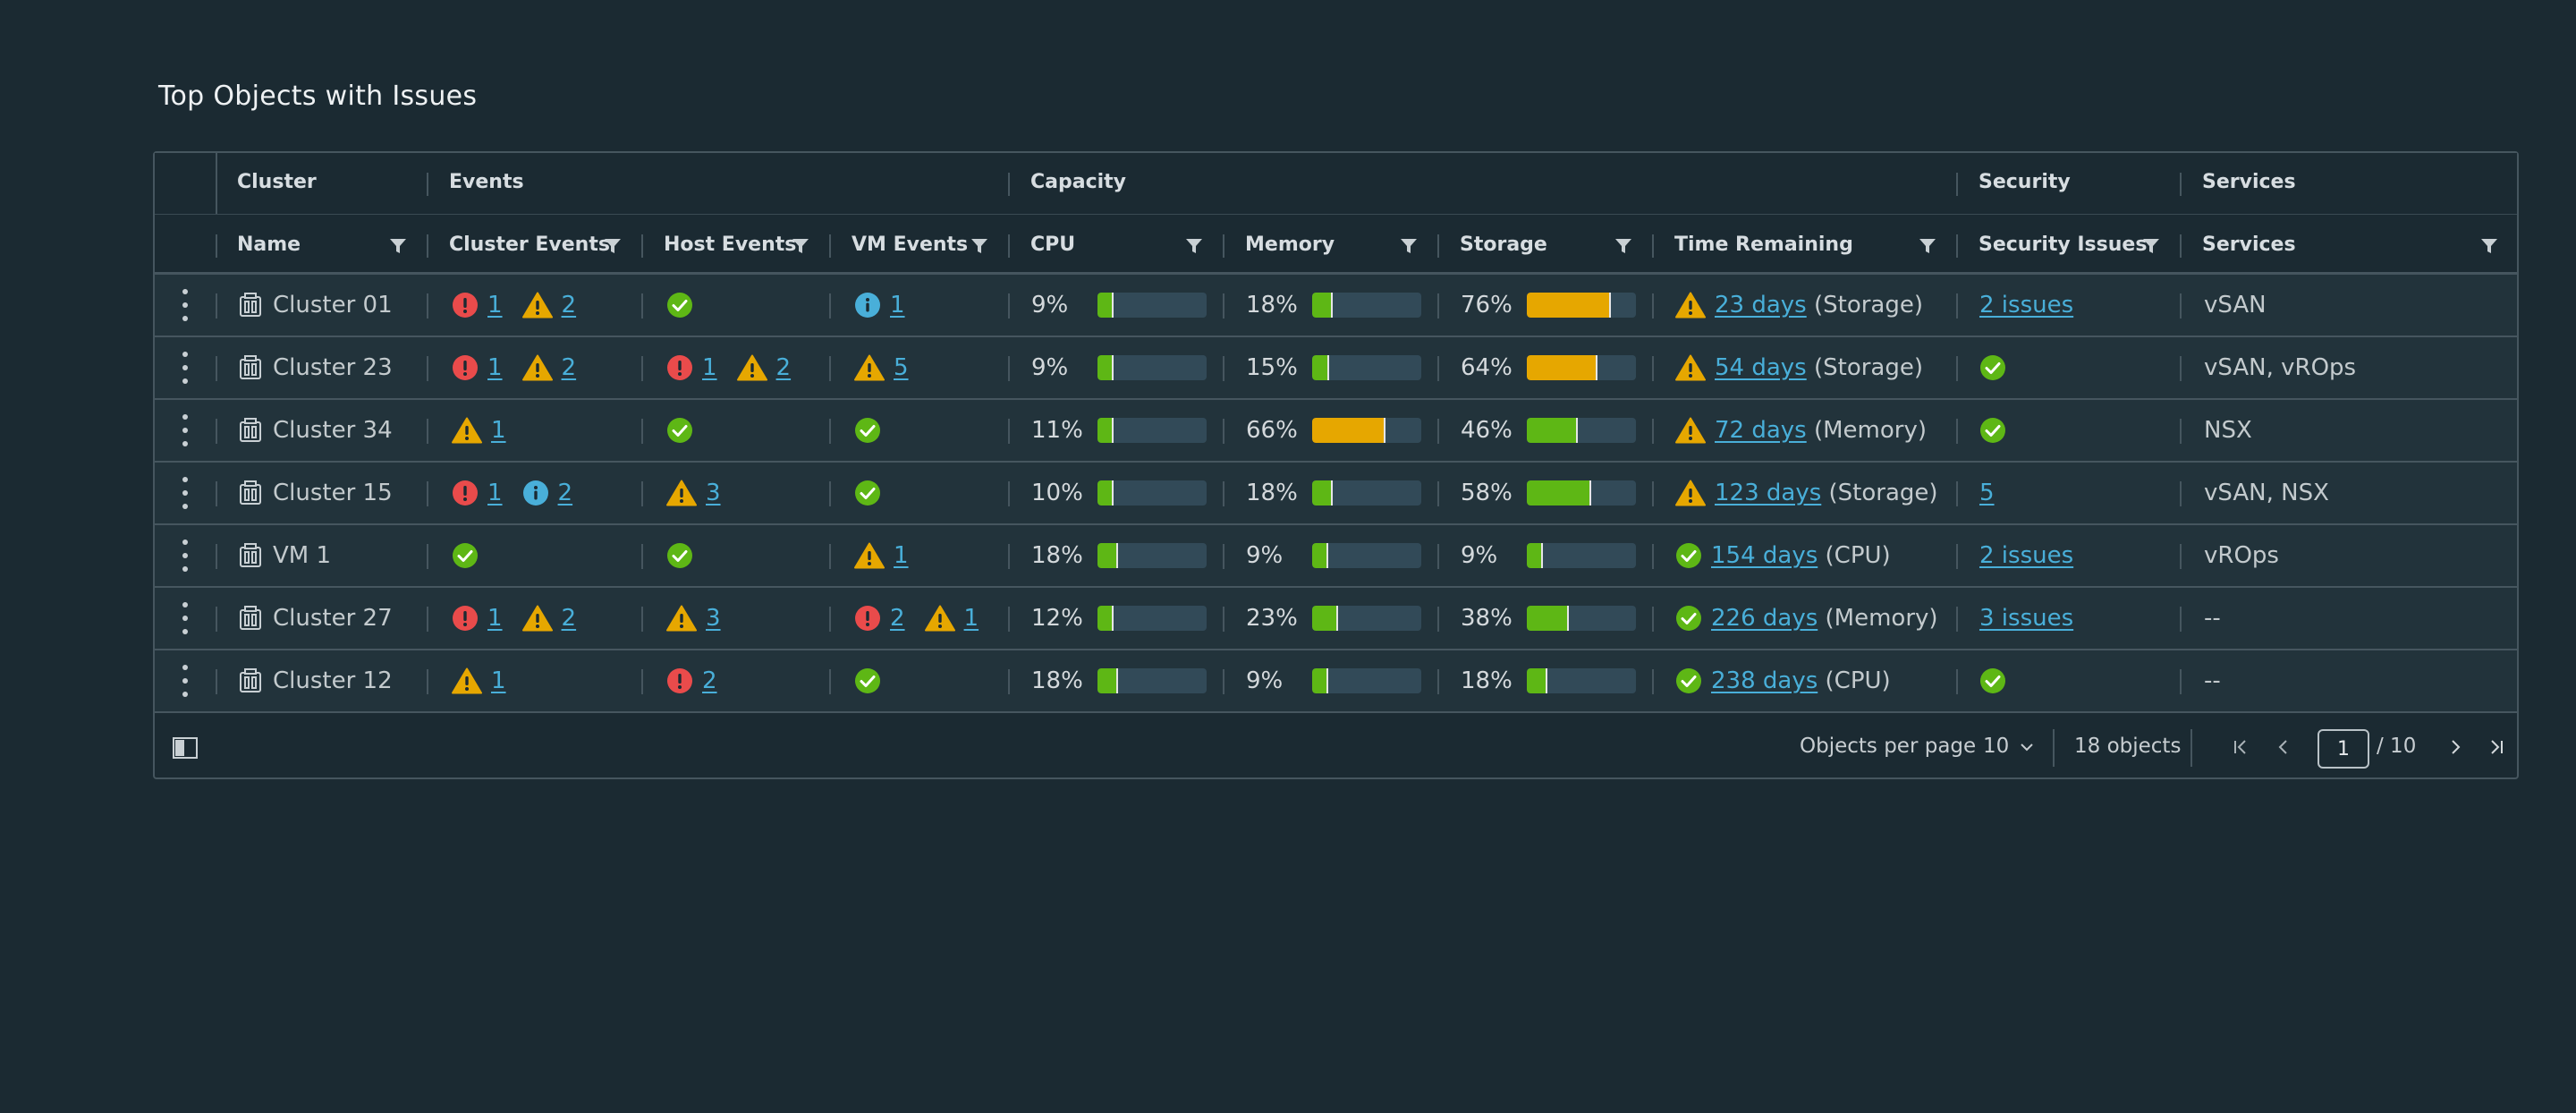 This screenshot has height=1113, width=2576. Describe the element at coordinates (1761, 305) in the screenshot. I see `time-remaining-link: 23 days` at that location.